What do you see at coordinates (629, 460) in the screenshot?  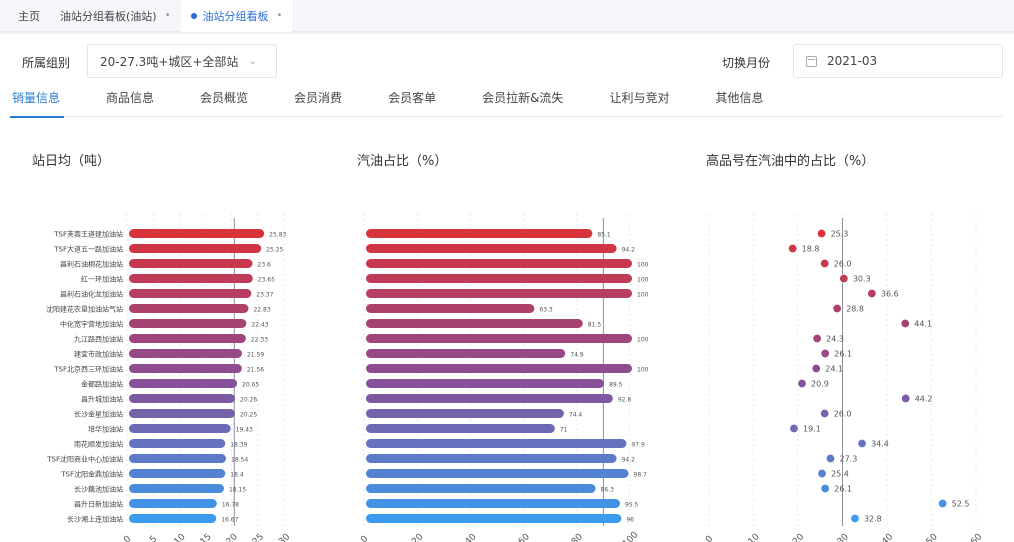 I see `bar-value-label: 94.2` at bounding box center [629, 460].